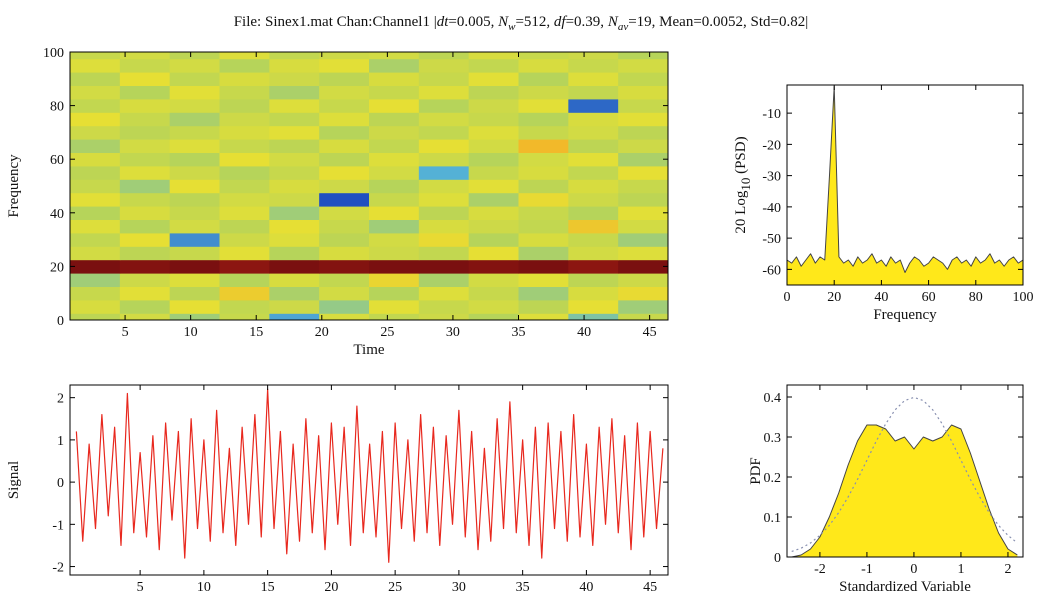 This screenshot has width=1043, height=597. What do you see at coordinates (395, 587) in the screenshot?
I see `x-tick-label: 25` at bounding box center [395, 587].